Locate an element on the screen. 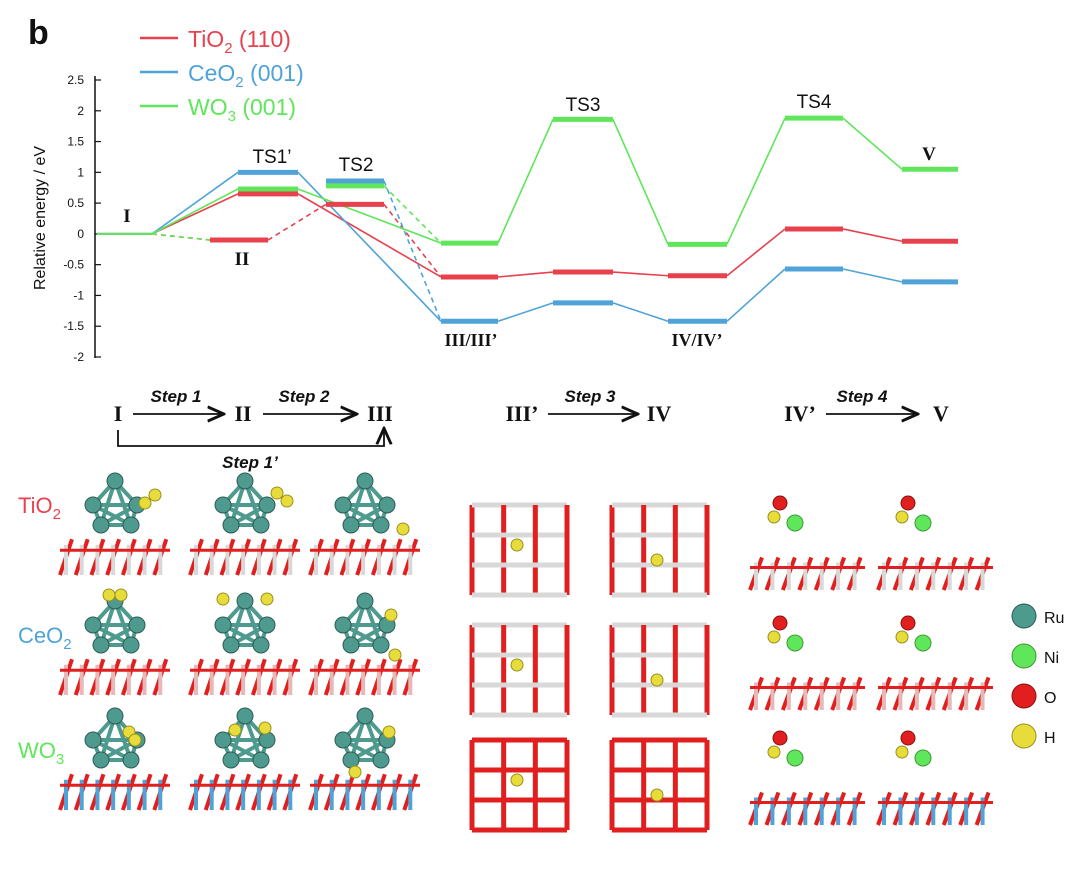 The height and width of the screenshot is (879, 1080). connector-ceo2-TS1-III is located at coordinates (369, 246).